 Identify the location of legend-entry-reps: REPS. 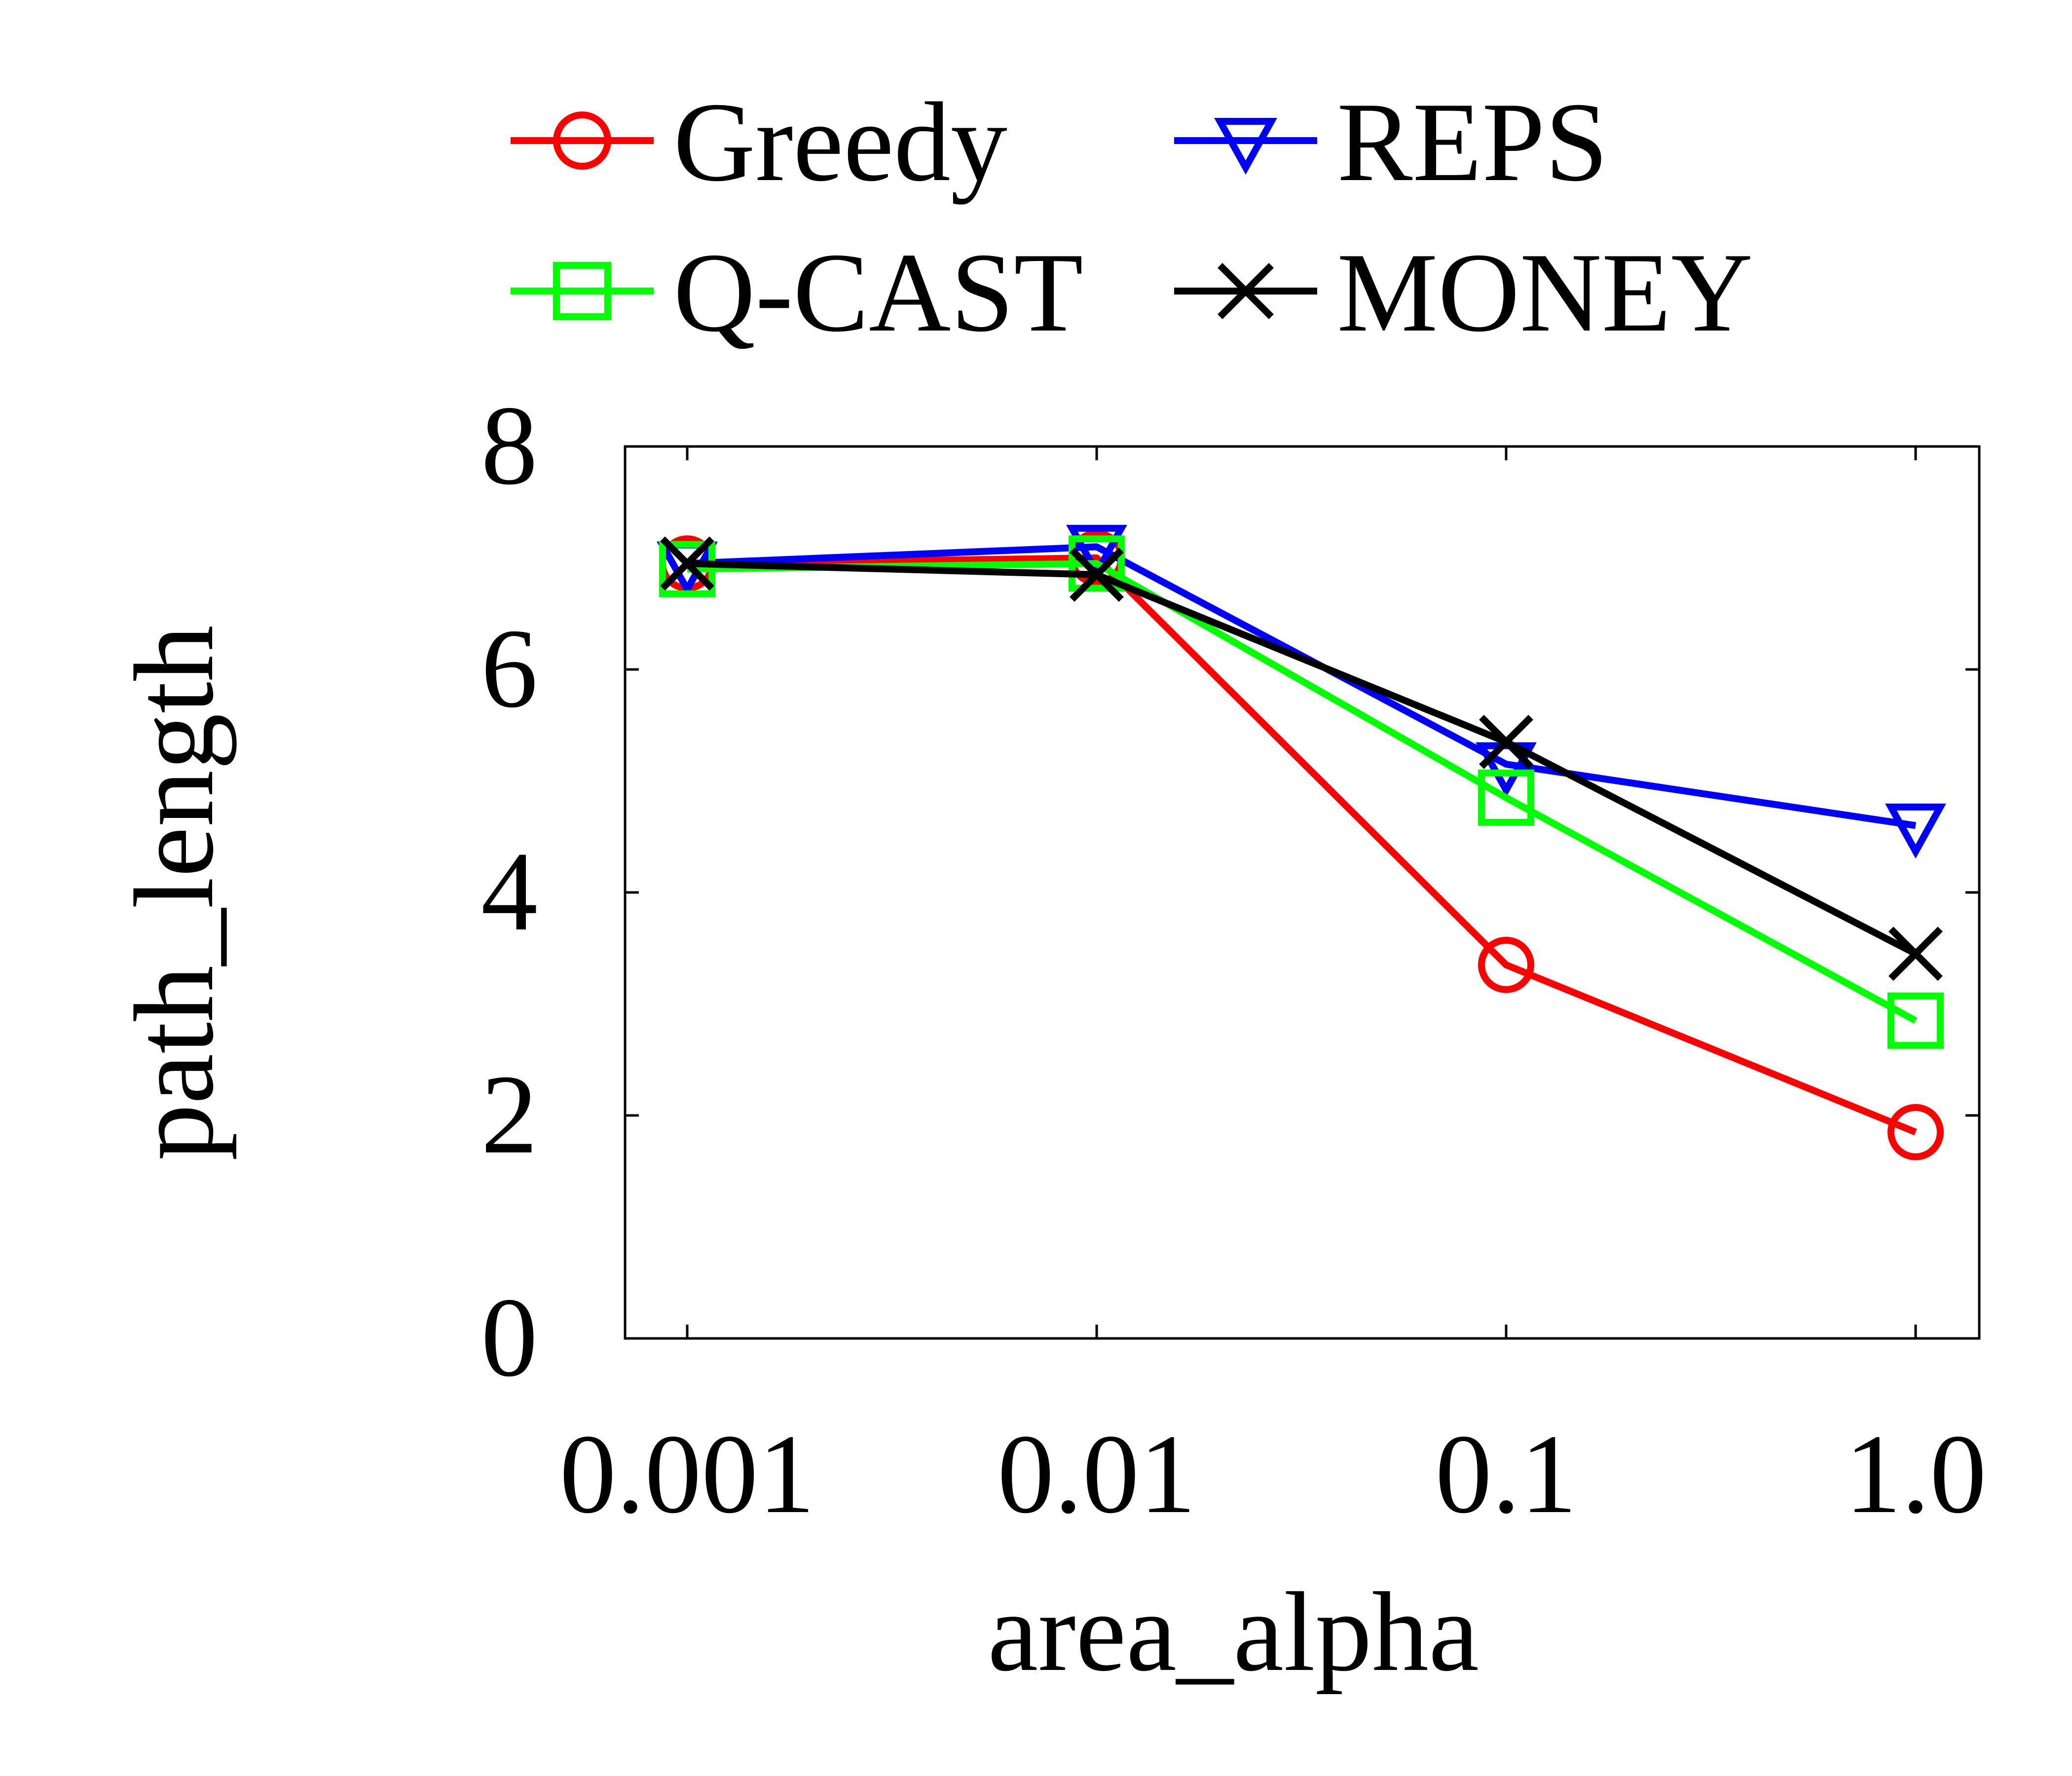
(1391, 142).